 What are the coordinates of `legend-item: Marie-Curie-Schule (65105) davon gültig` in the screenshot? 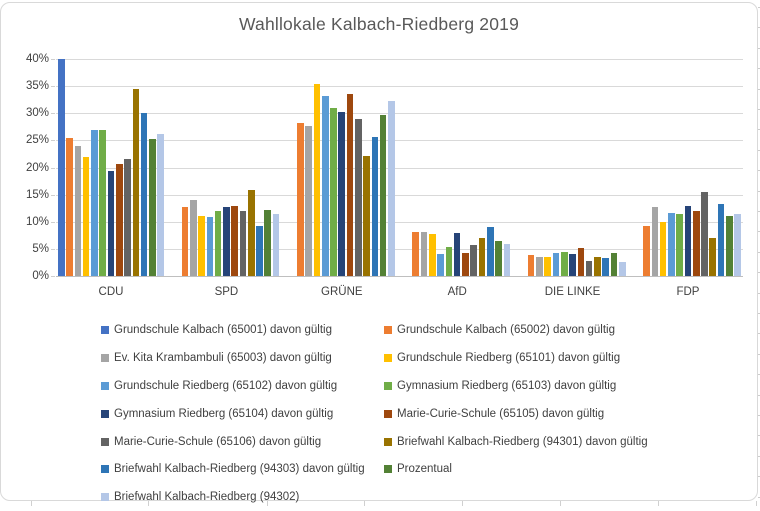 It's located at (516, 414).